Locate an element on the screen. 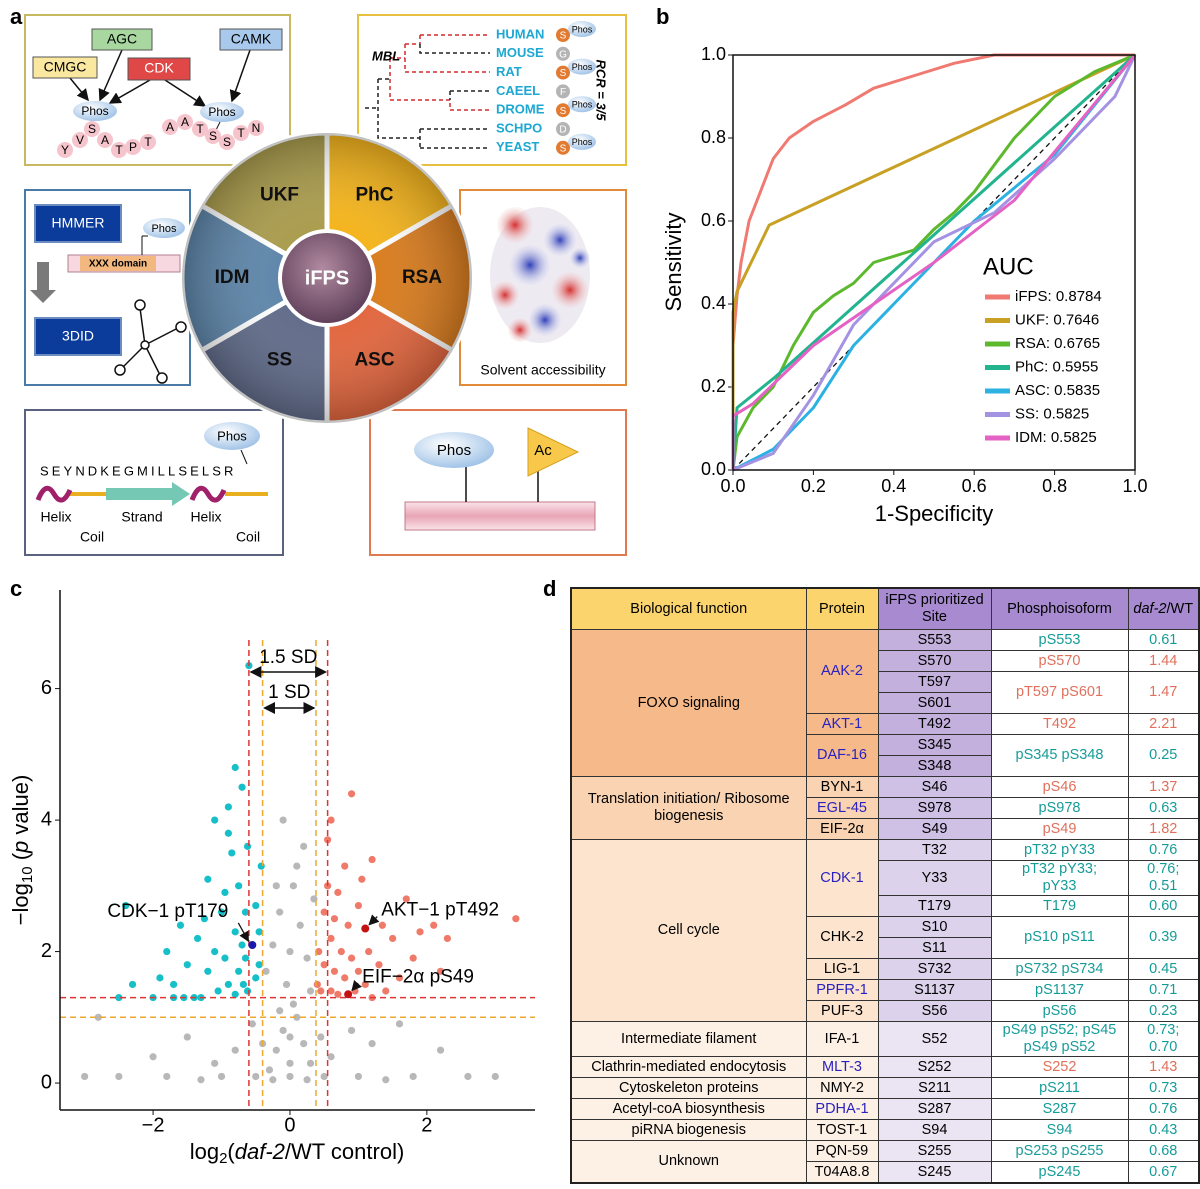 The height and width of the screenshot is (1189, 1200). kinase-label: CMGC is located at coordinates (65, 67).